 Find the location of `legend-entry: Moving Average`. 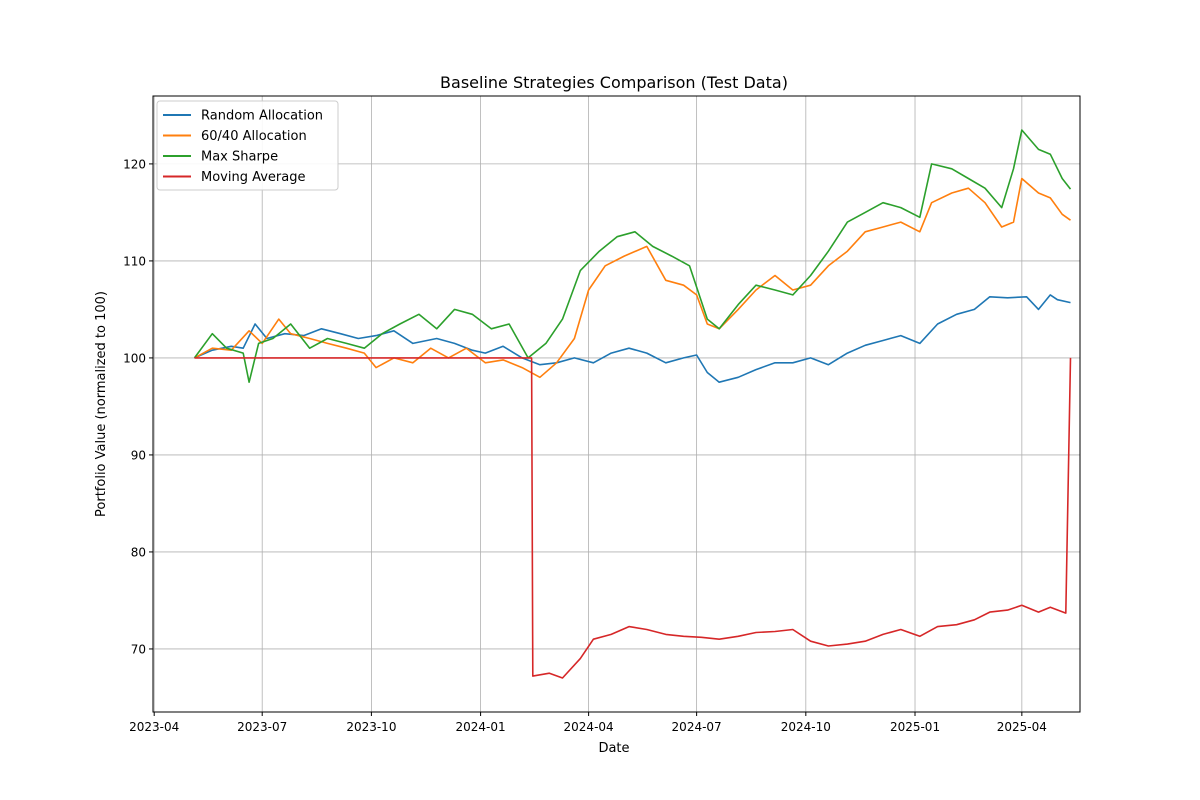

legend-entry: Moving Average is located at coordinates (253, 177).